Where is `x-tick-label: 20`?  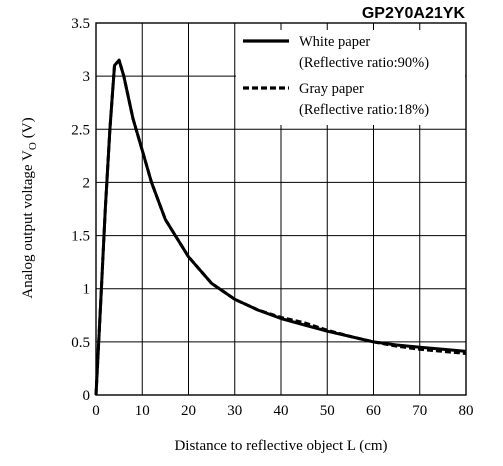 x-tick-label: 20 is located at coordinates (188, 411).